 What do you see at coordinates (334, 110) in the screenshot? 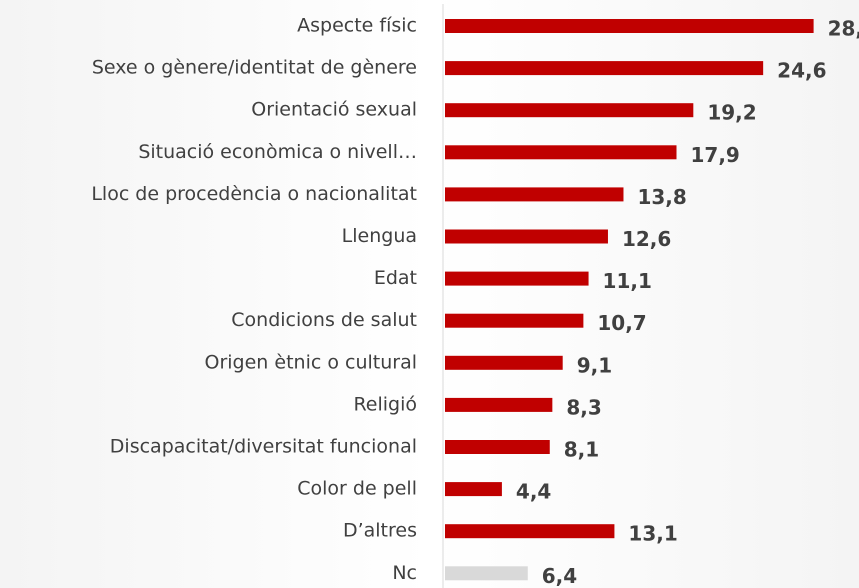
I see `category-label: Orientació sexual` at bounding box center [334, 110].